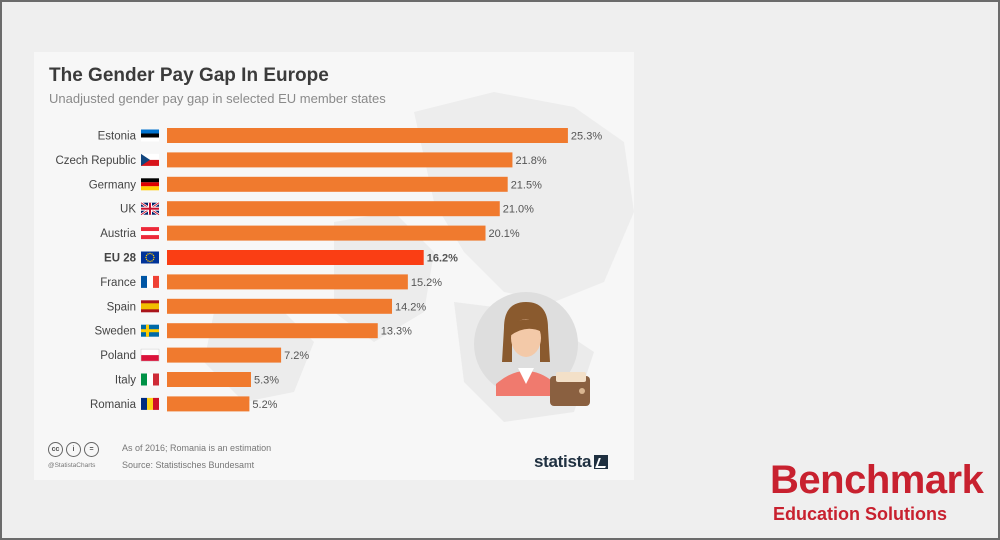 This screenshot has height=540, width=1000. I want to click on statista-logo: statista, so click(571, 462).